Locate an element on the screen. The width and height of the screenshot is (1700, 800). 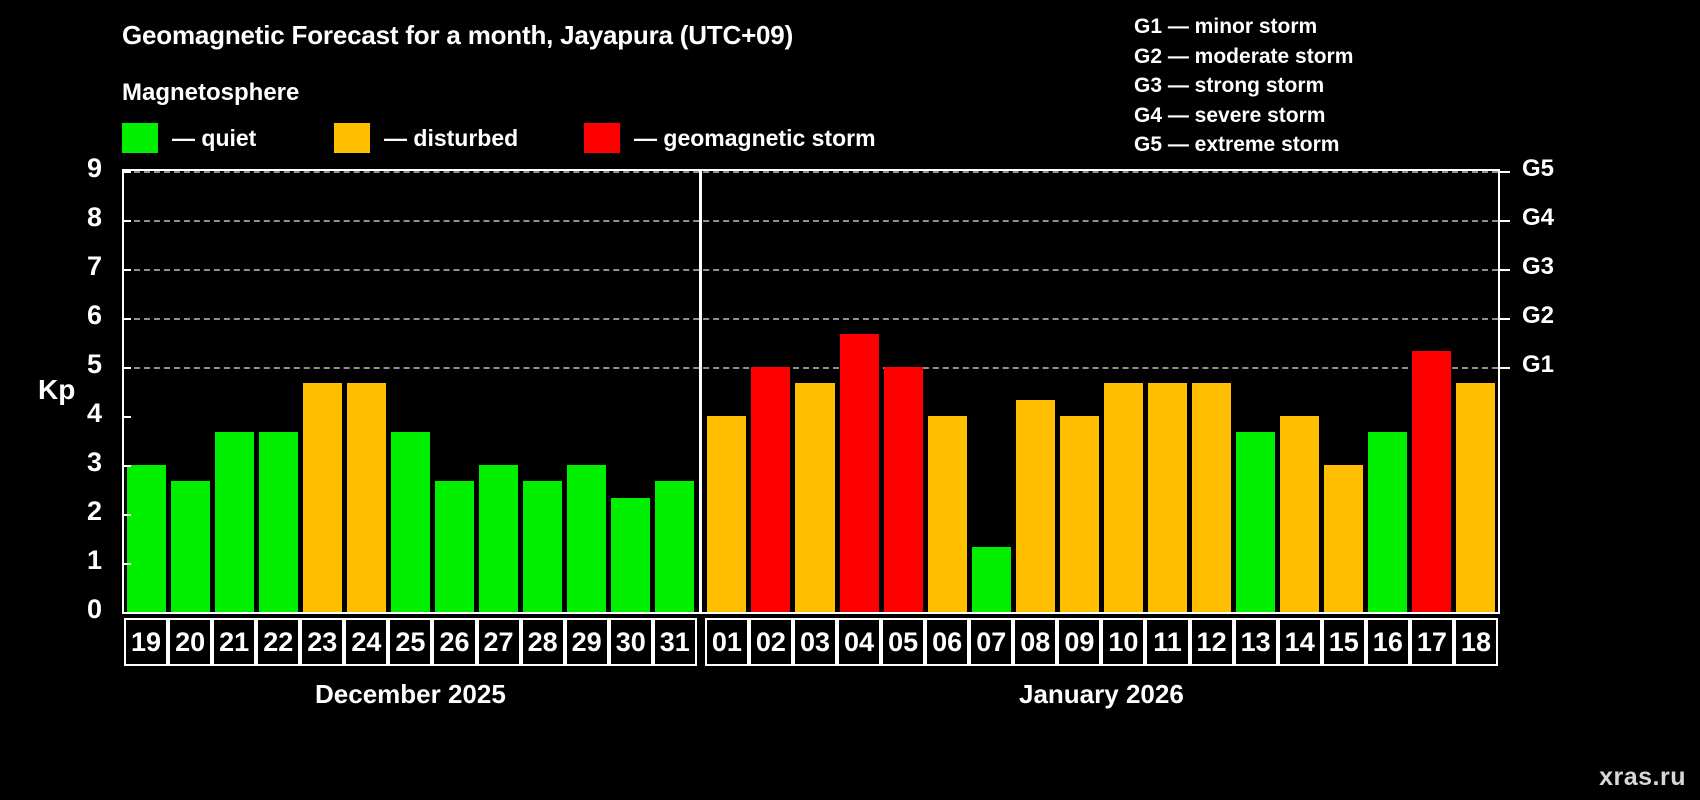
day-label-box: 01 is located at coordinates (726, 642).